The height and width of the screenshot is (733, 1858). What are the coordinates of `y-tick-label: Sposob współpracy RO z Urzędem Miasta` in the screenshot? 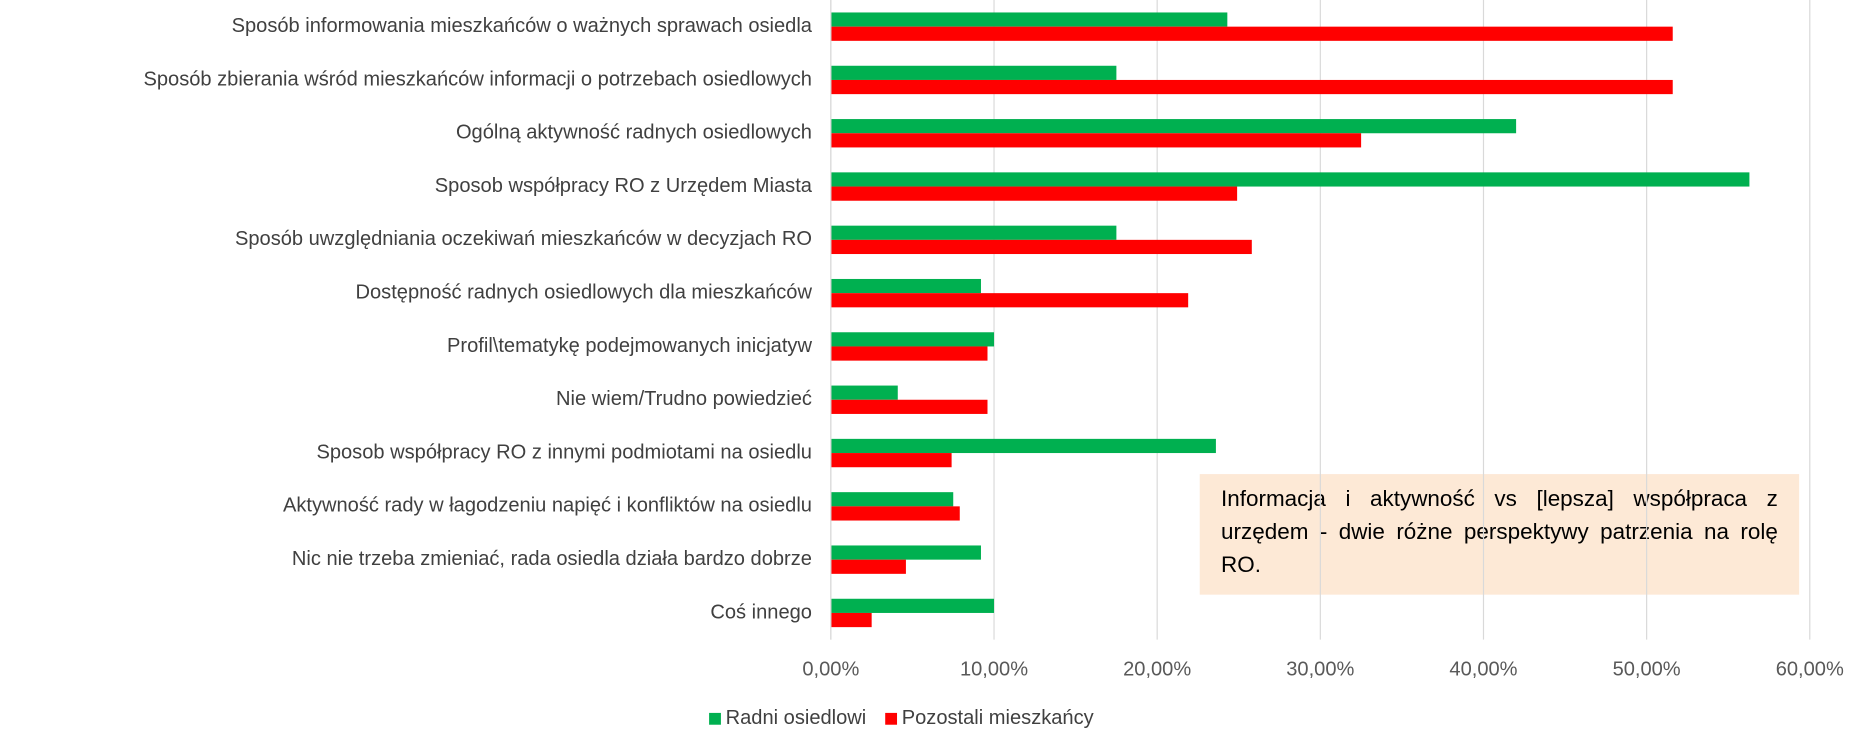 It's located at (624, 186).